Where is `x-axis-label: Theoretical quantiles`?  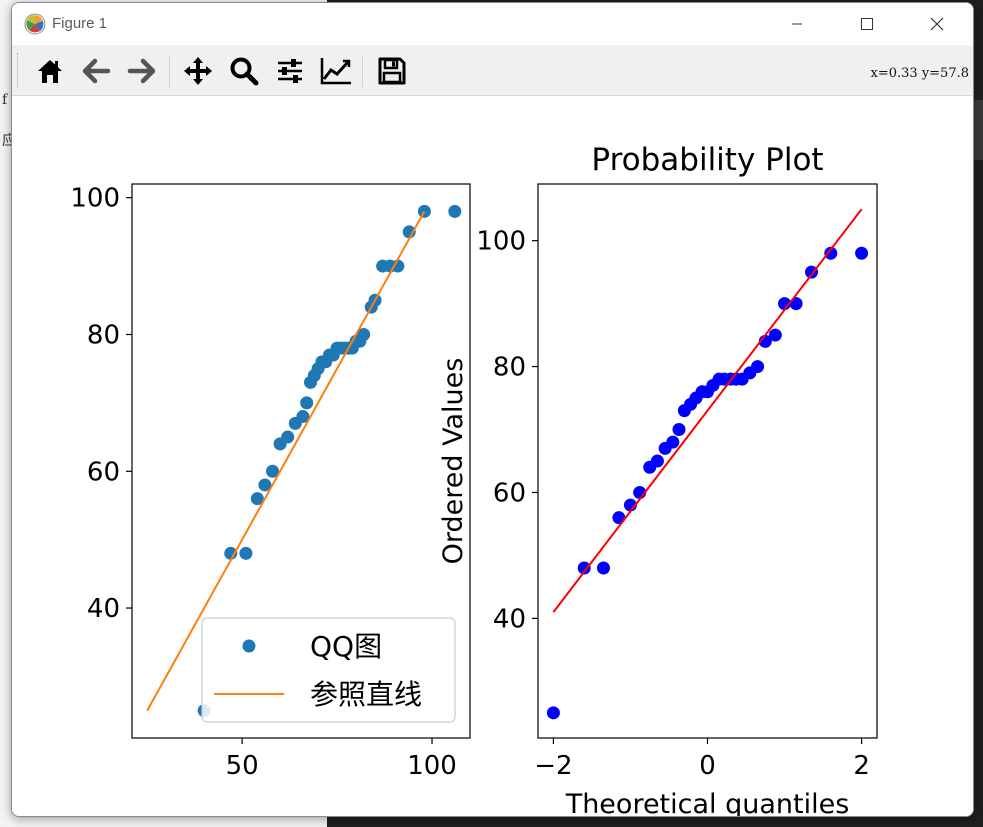
x-axis-label: Theoretical quantiles is located at coordinates (707, 802).